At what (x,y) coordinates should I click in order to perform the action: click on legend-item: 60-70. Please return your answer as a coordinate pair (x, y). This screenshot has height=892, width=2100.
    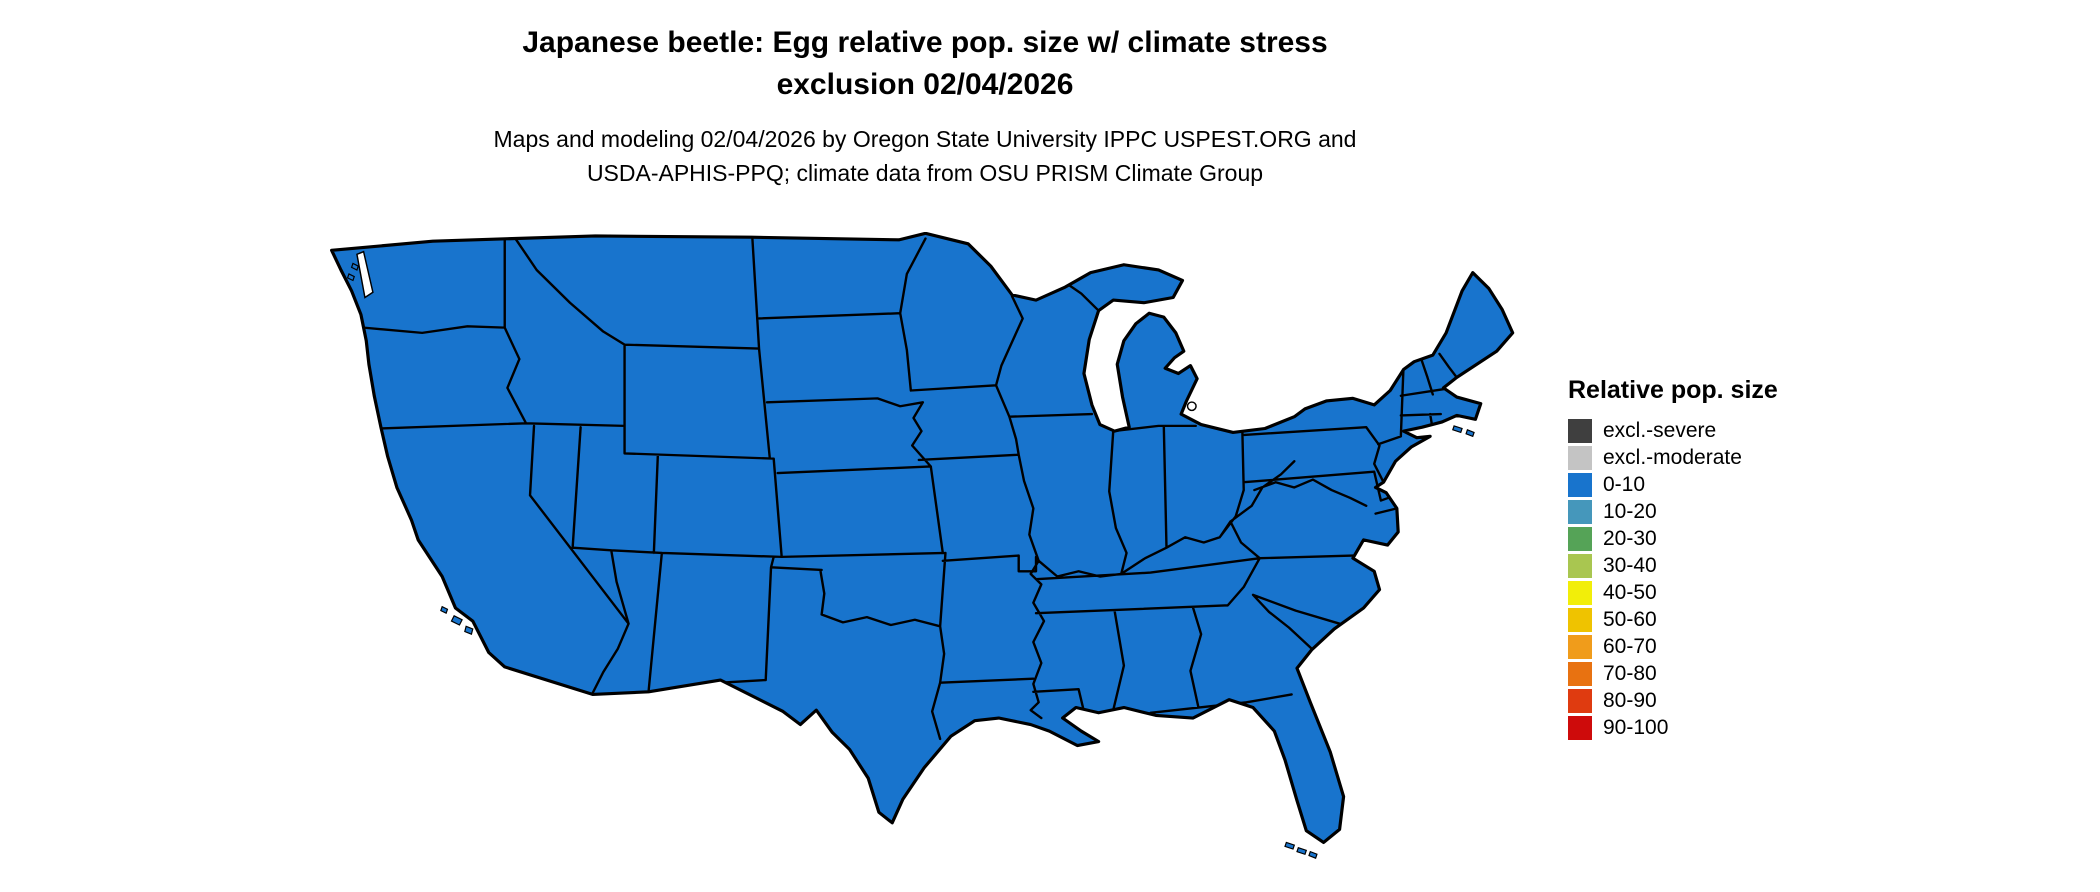
    Looking at the image, I should click on (1718, 646).